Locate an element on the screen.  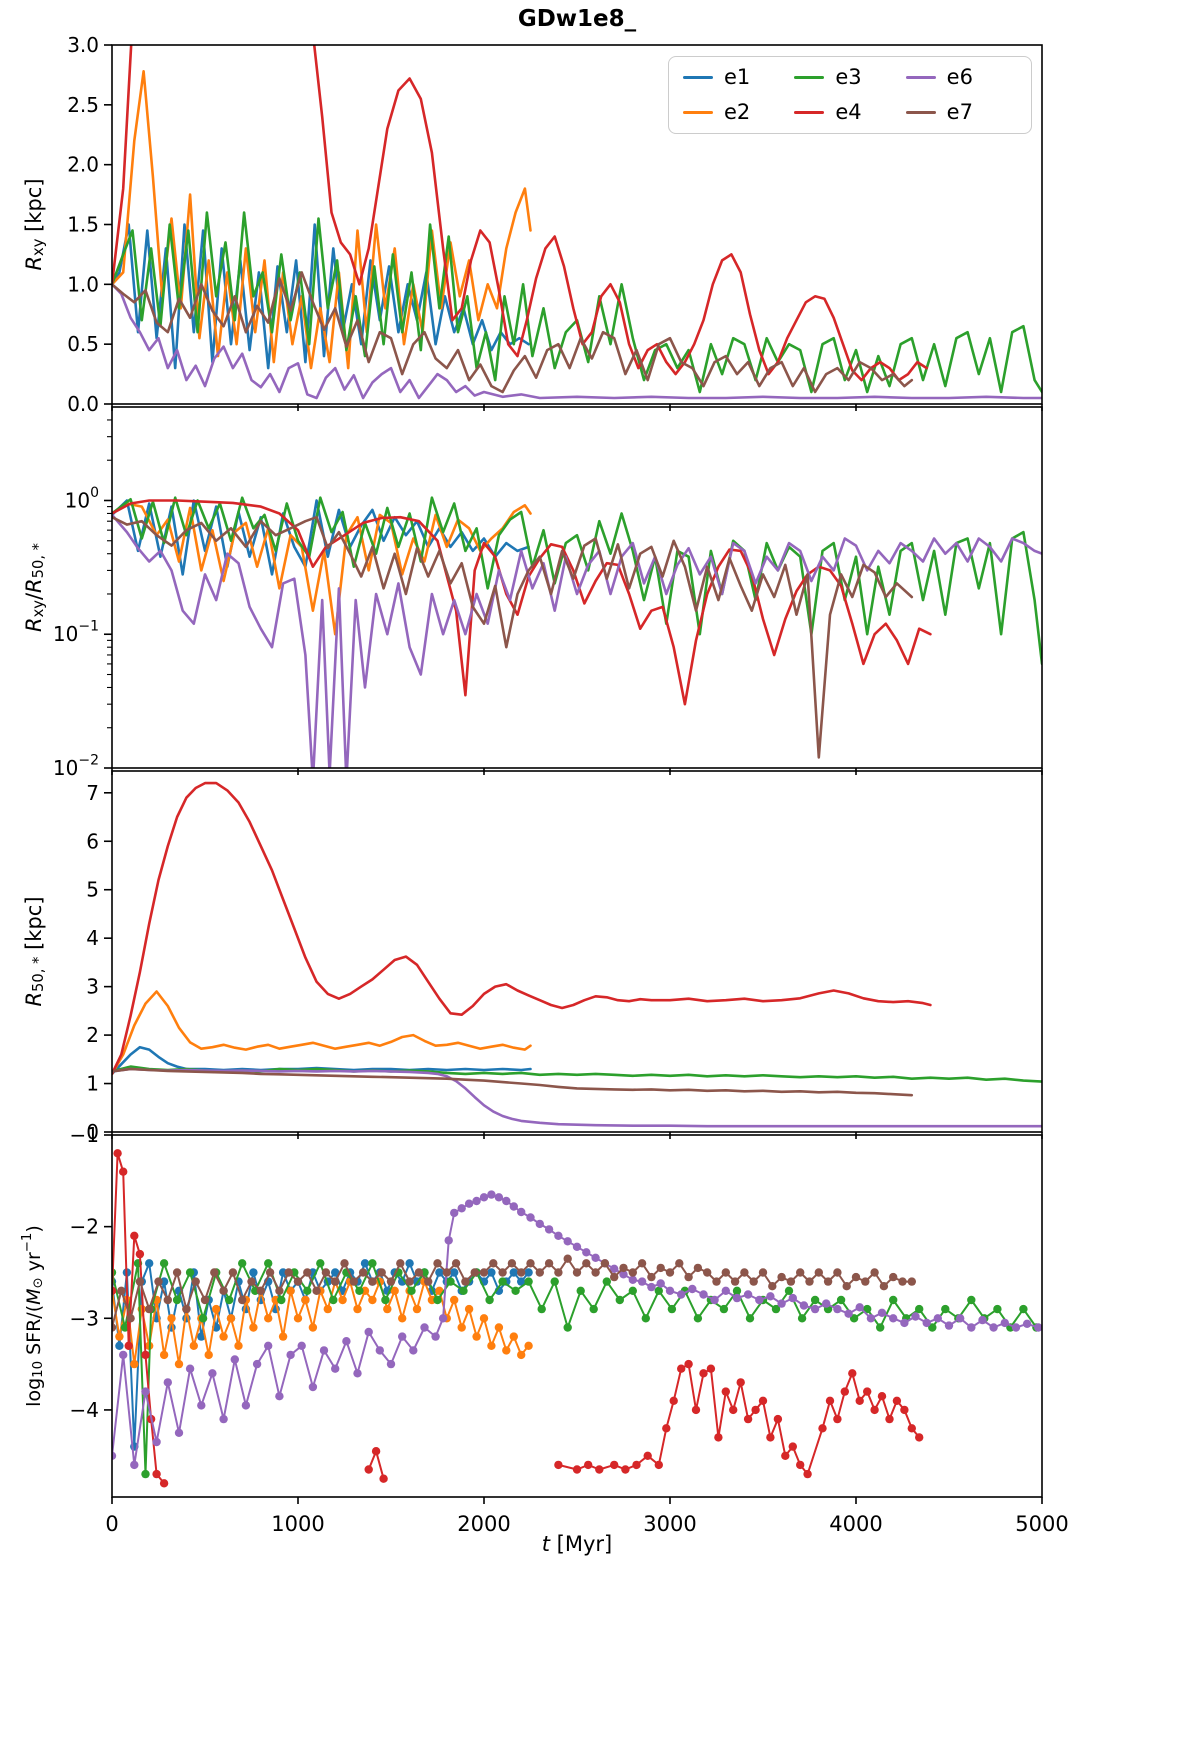
legend-entry-e6: e6 is located at coordinates (961, 77).